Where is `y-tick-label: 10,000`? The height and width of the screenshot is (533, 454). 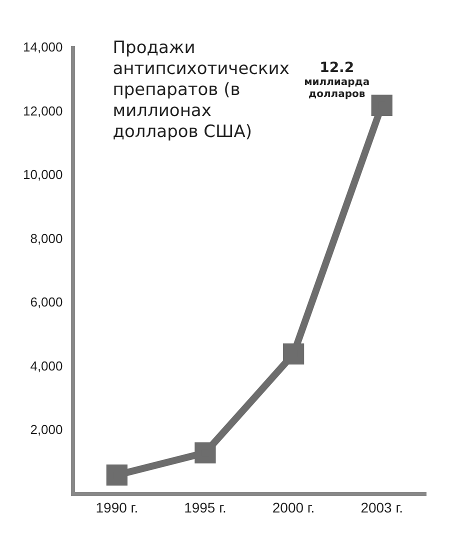
y-tick-label: 10,000 is located at coordinates (42, 174).